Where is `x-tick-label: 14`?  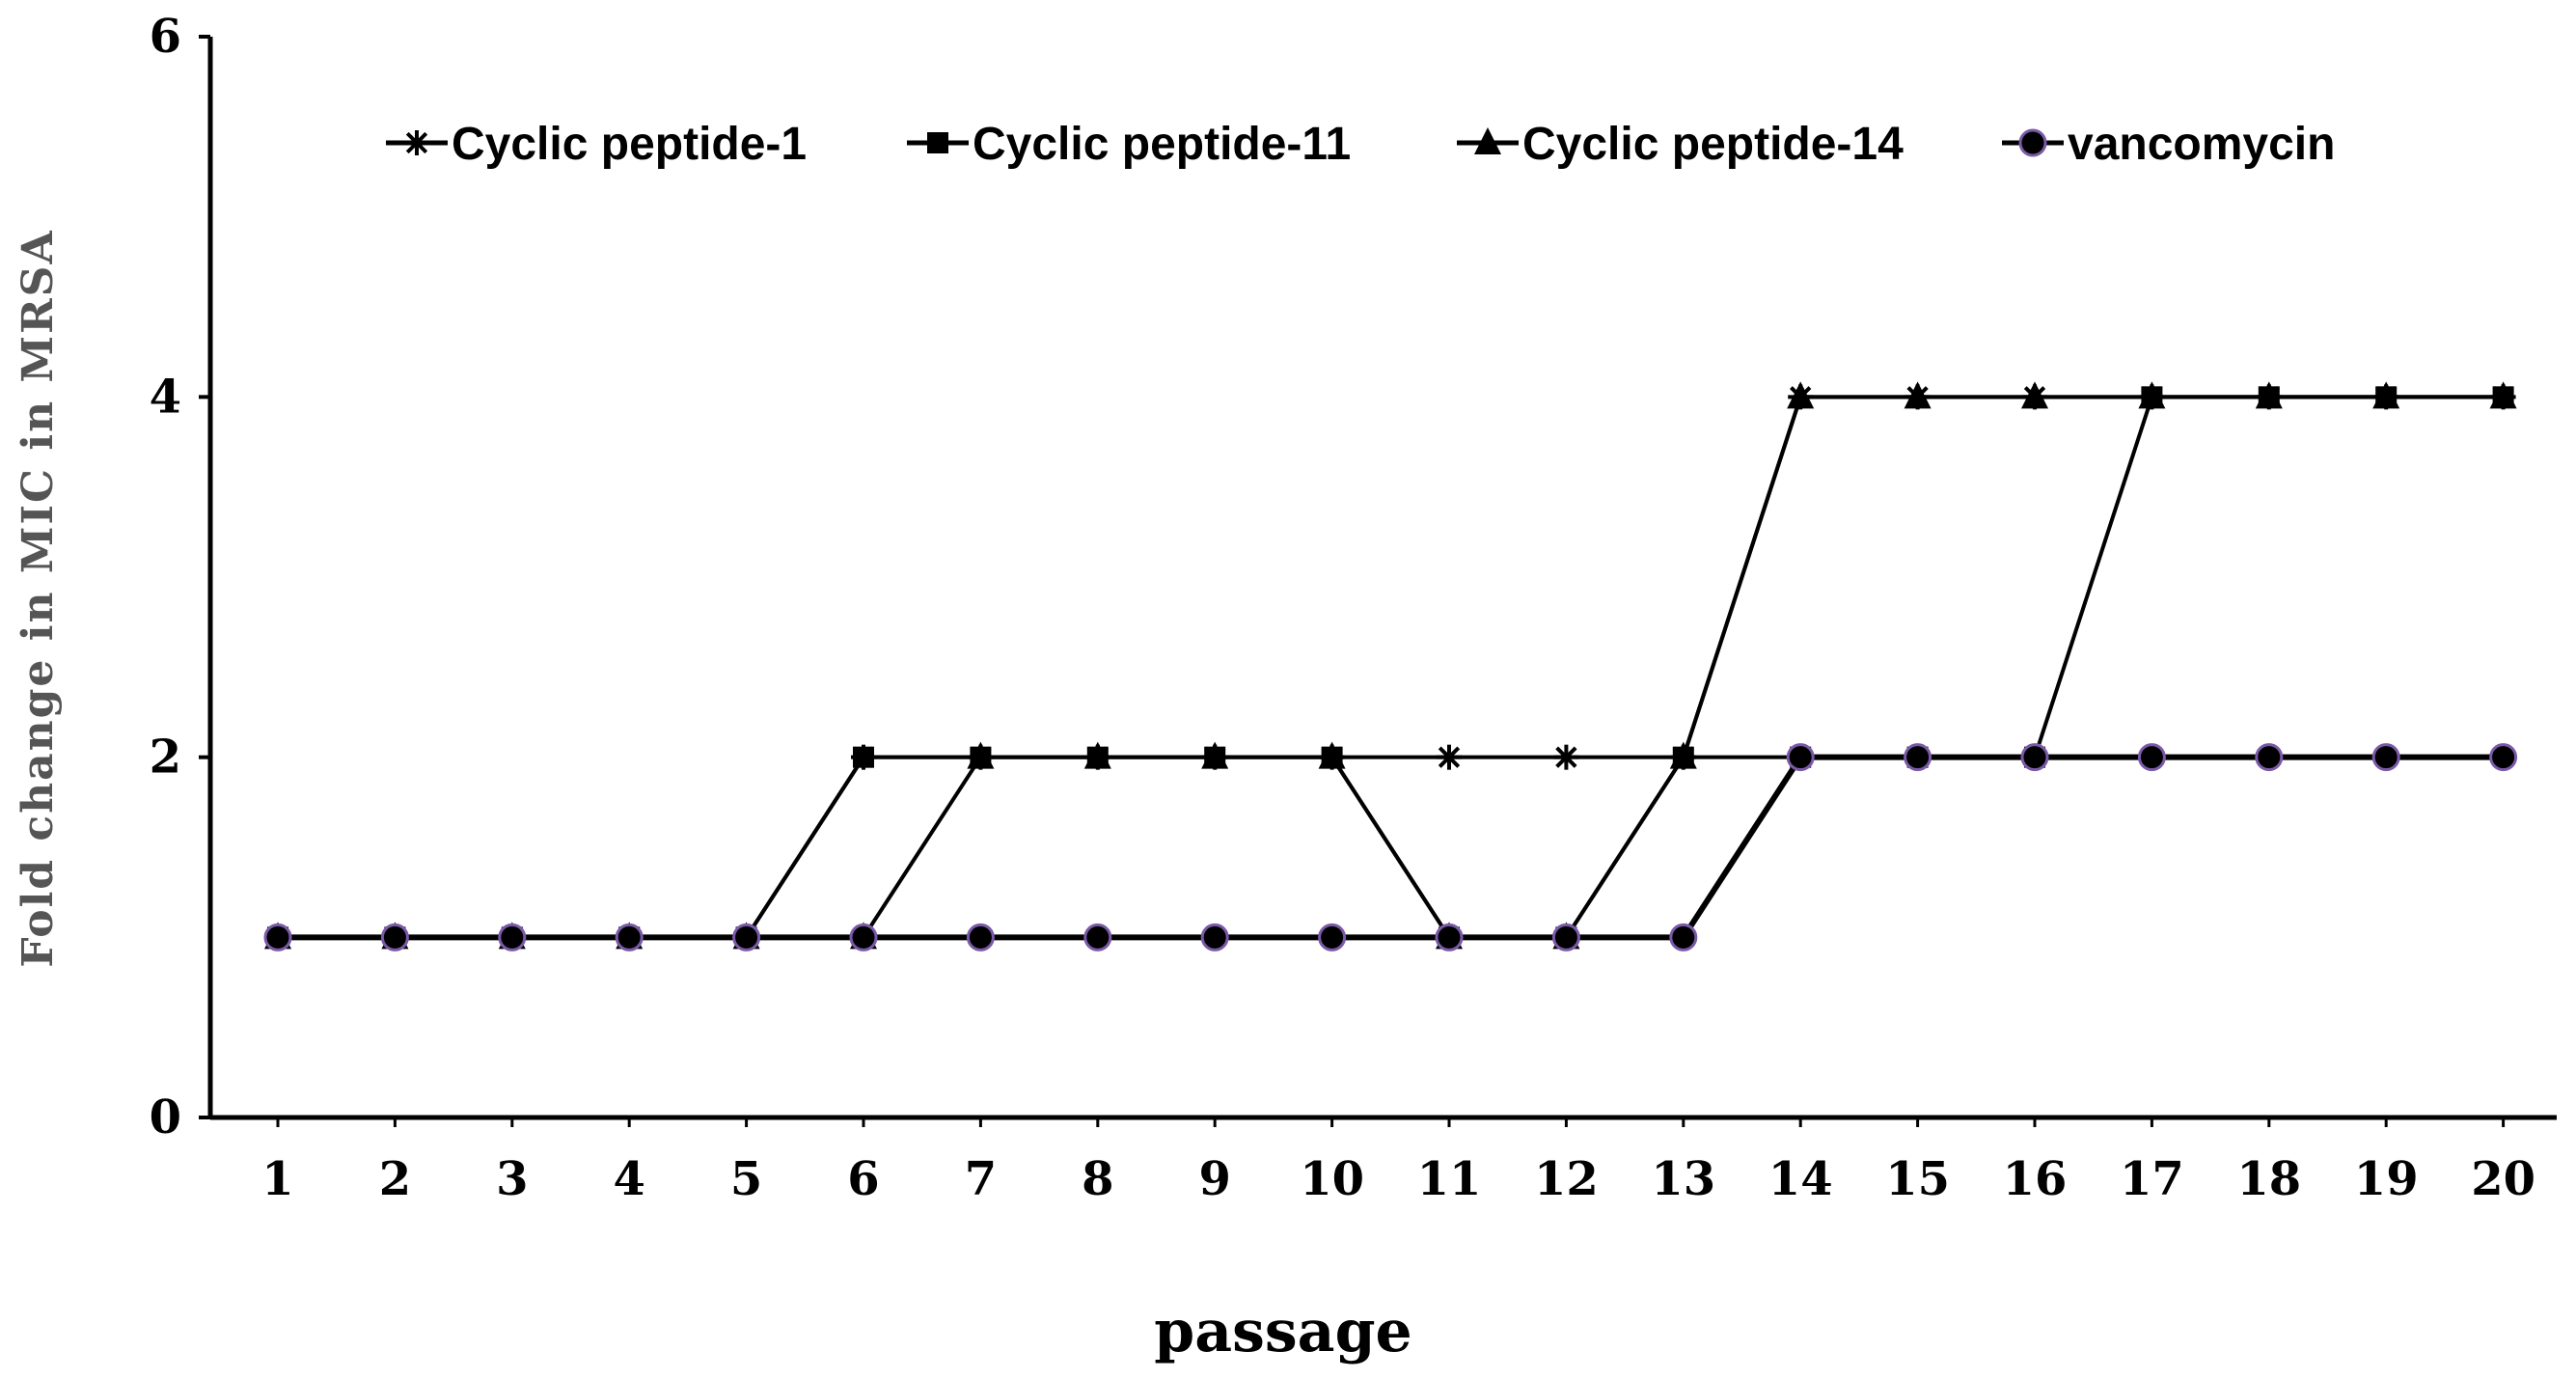 x-tick-label: 14 is located at coordinates (1801, 1179).